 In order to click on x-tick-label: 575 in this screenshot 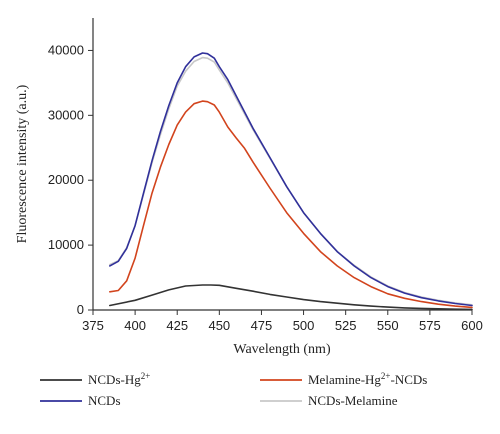, I will do `click(430, 325)`.